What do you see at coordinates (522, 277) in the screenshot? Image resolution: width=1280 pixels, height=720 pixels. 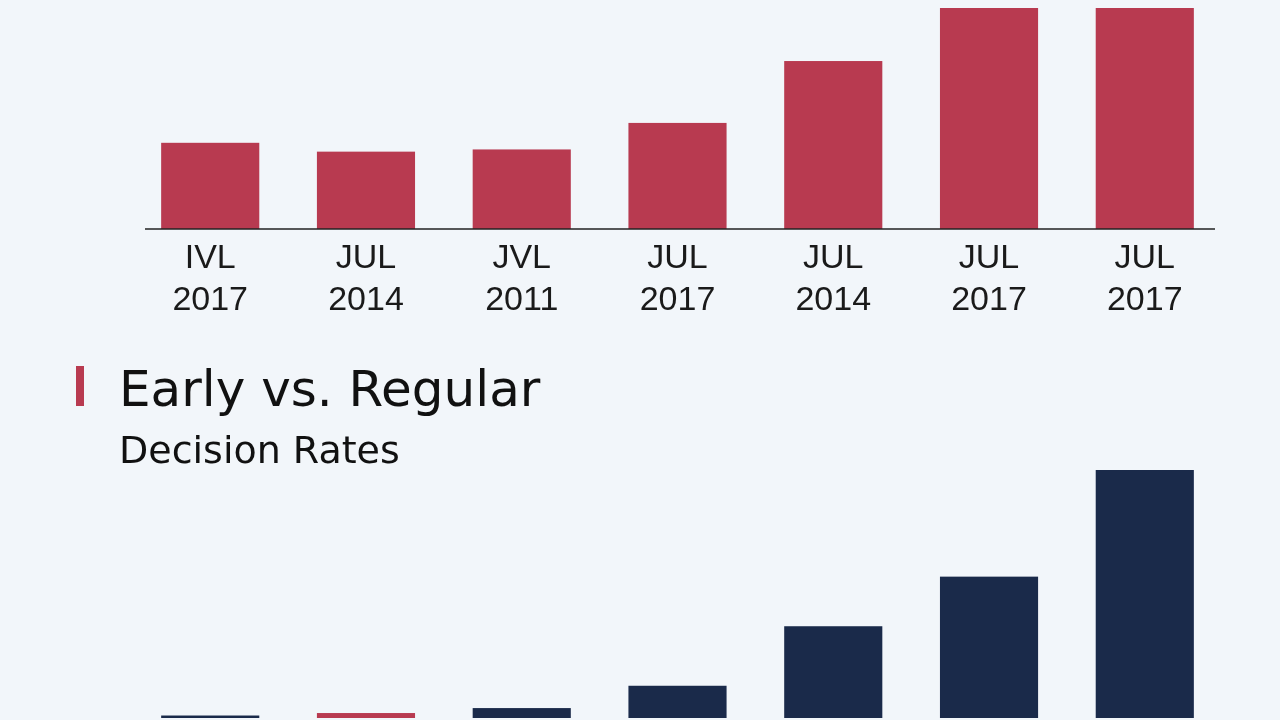 I see `x-tick-label: JVL 2011` at bounding box center [522, 277].